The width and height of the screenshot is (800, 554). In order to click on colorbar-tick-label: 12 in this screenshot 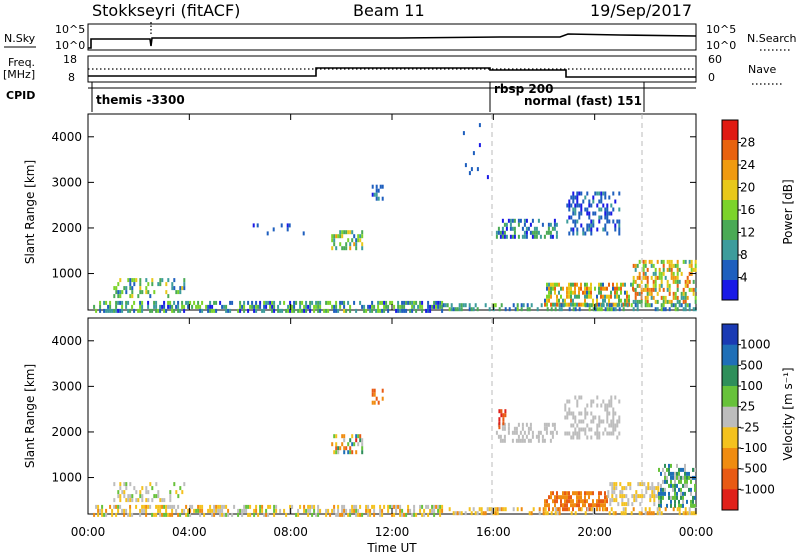, I will do `click(747, 233)`.